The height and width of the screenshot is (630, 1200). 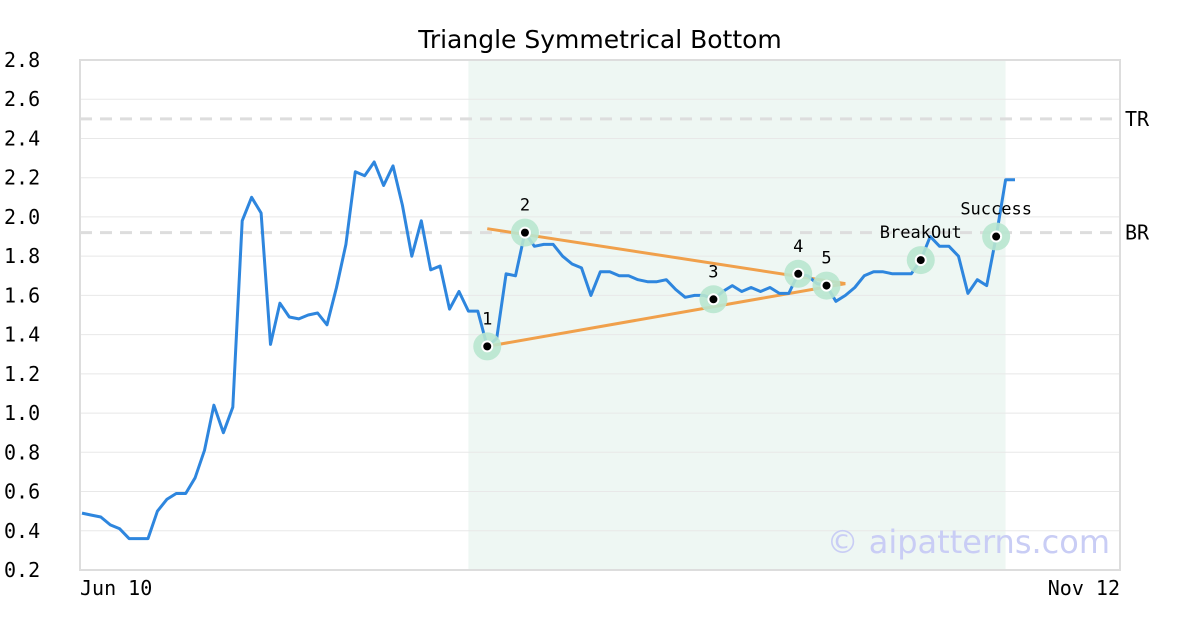 What do you see at coordinates (600, 588) in the screenshot?
I see `x-axis: Jun 10 Nov 12` at bounding box center [600, 588].